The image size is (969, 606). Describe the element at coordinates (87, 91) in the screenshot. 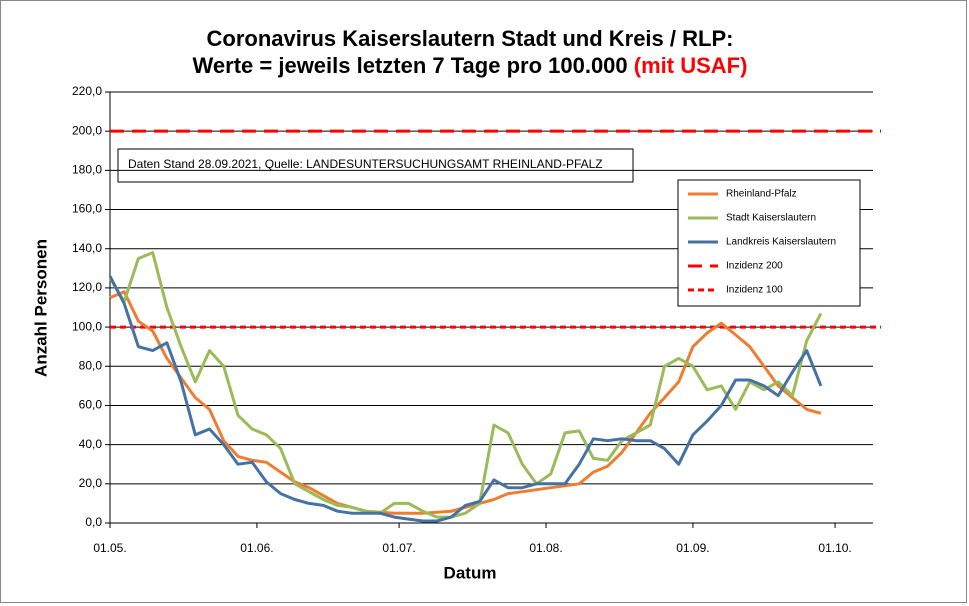

I see `y-tick-label: 220,0` at that location.